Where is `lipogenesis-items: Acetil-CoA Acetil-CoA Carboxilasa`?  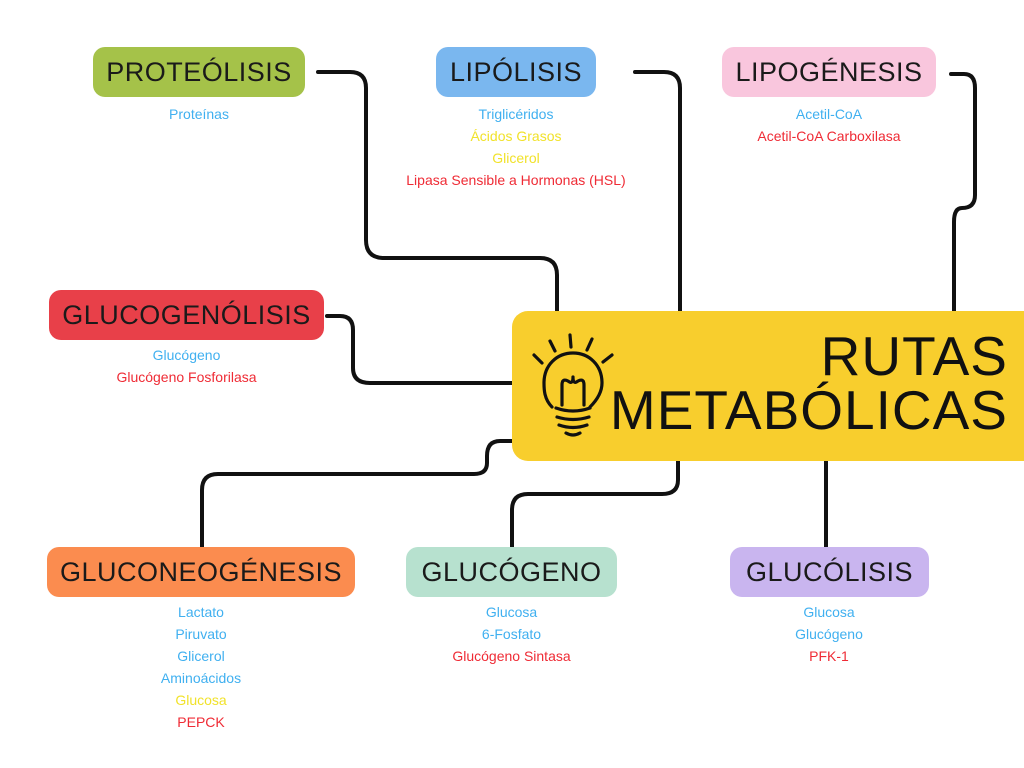 lipogenesis-items: Acetil-CoA Acetil-CoA Carboxilasa is located at coordinates (829, 125).